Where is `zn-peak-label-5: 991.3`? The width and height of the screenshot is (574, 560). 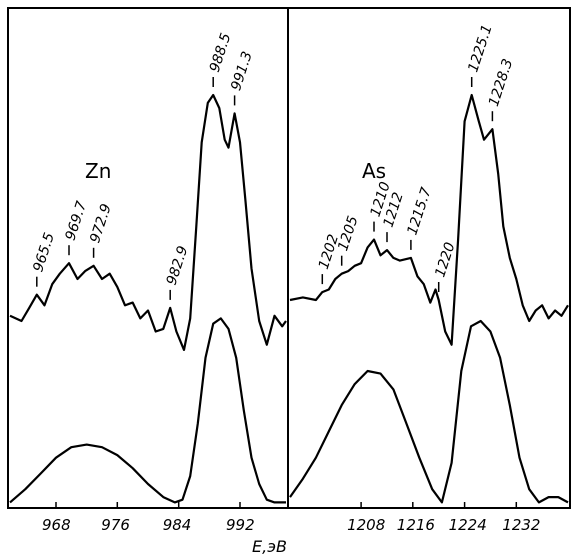 zn-peak-label-5: 991.3 is located at coordinates (242, 71).